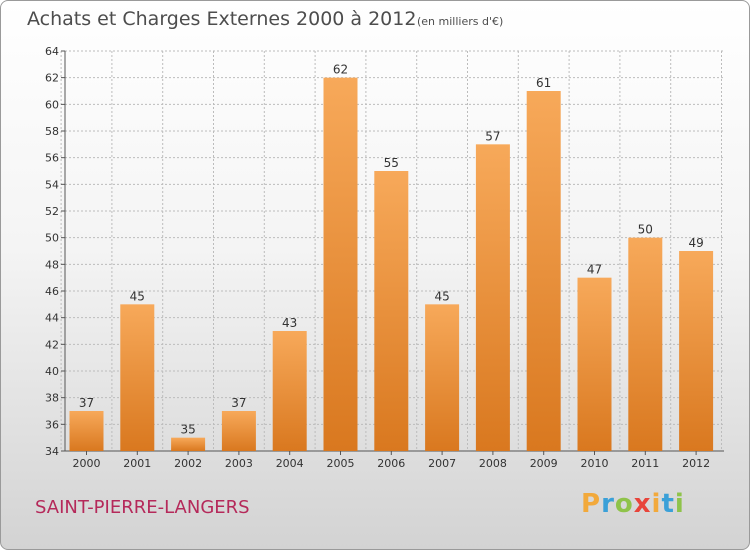  Describe the element at coordinates (289, 323) in the screenshot. I see `value-label-2004: 43` at that location.